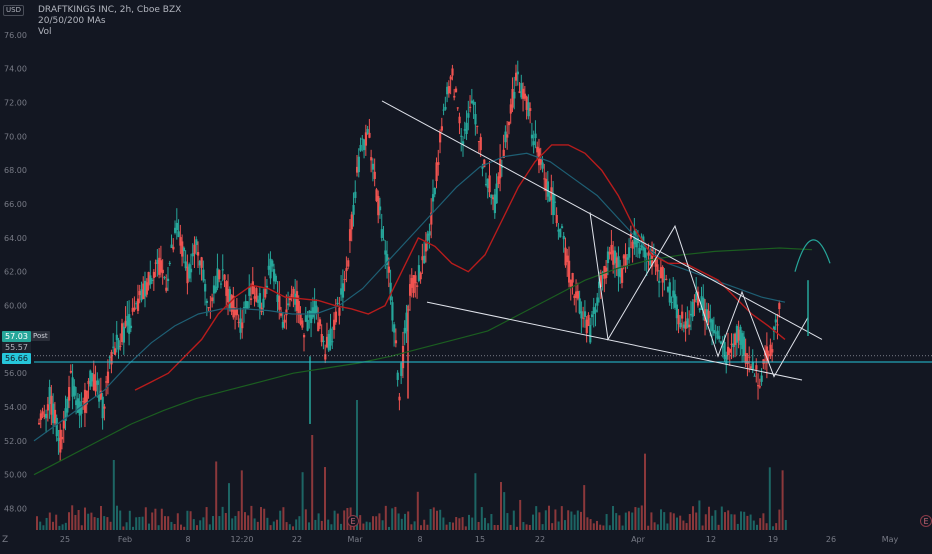  What do you see at coordinates (699, 295) in the screenshot?
I see `zigzag-pattern` at bounding box center [699, 295].